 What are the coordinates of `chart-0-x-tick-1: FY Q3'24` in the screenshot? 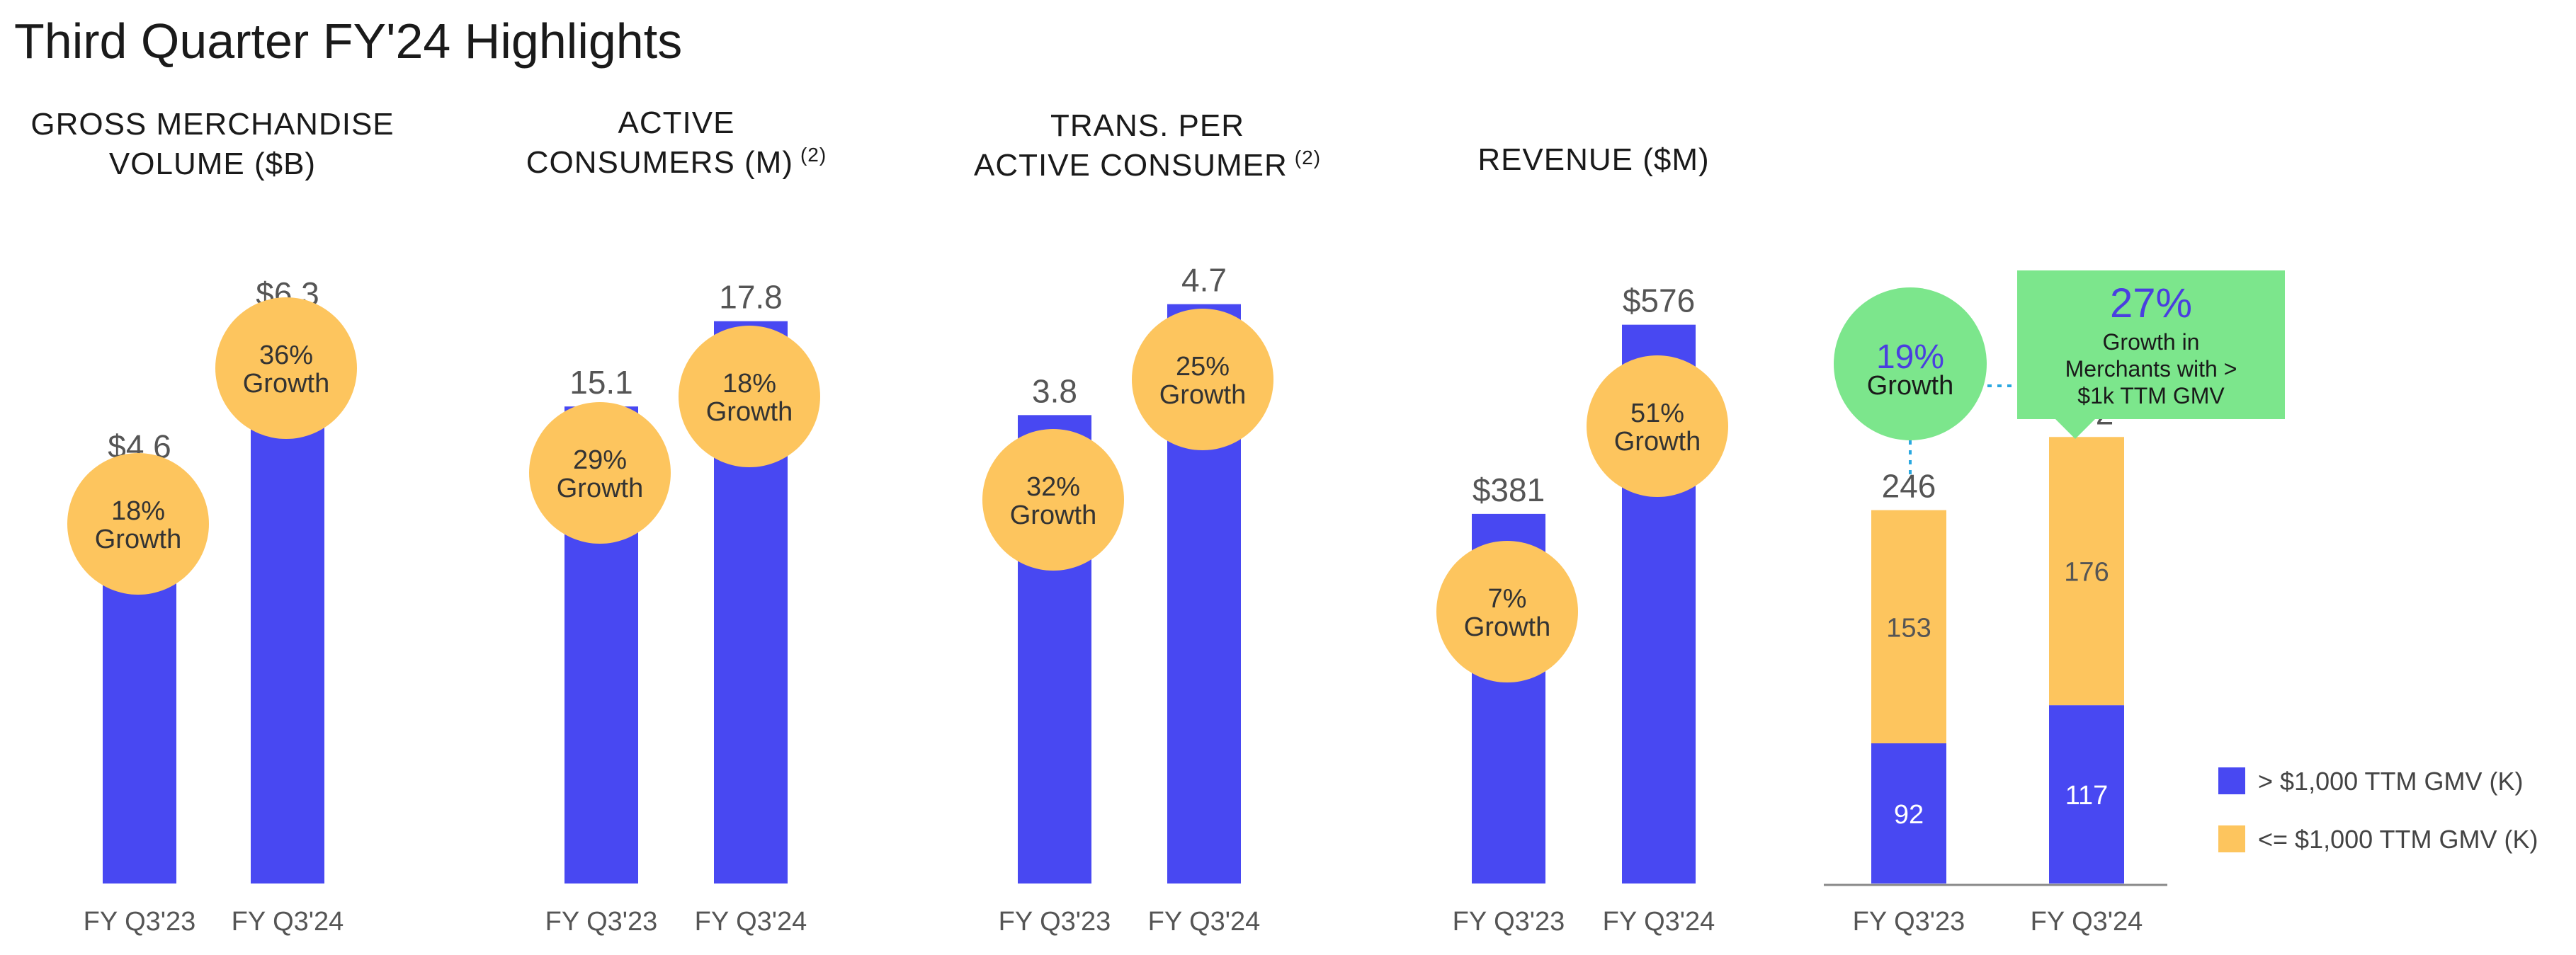 It's located at (288, 922).